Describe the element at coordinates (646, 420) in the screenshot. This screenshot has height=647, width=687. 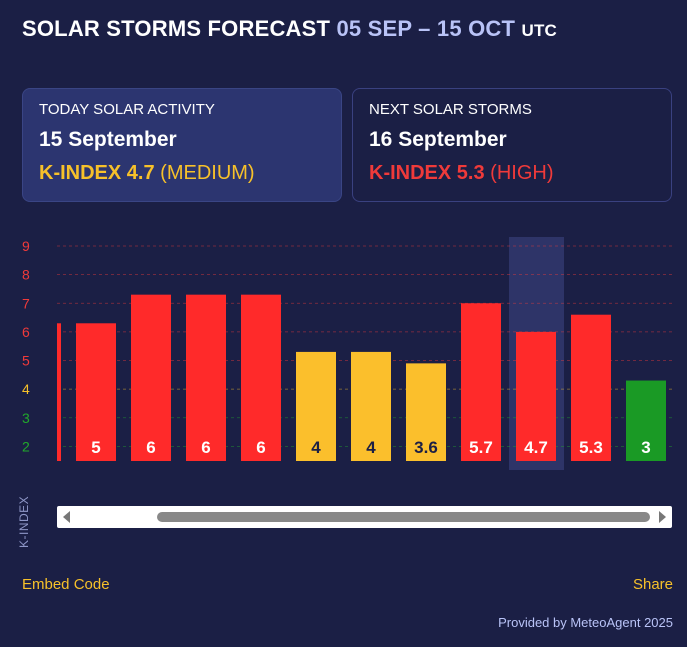
I see `bar-17-sep` at that location.